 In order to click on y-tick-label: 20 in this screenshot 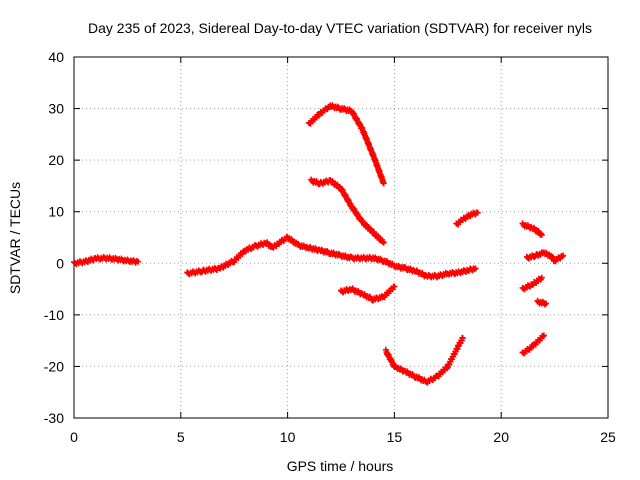, I will do `click(56, 160)`.